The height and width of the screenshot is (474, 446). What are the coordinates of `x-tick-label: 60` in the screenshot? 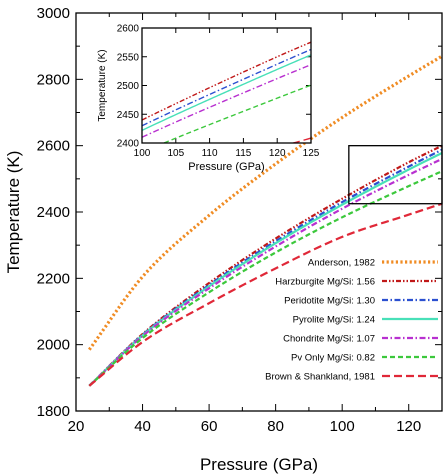 It's located at (209, 426).